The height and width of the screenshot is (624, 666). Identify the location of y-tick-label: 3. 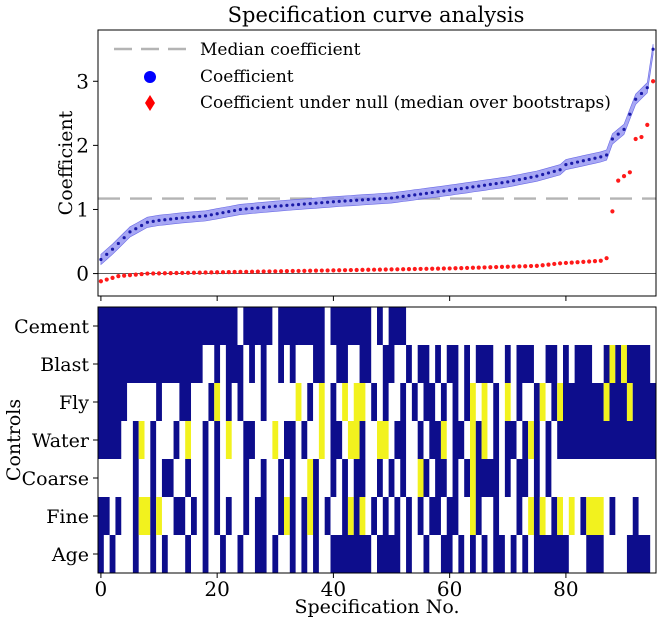
(82, 81).